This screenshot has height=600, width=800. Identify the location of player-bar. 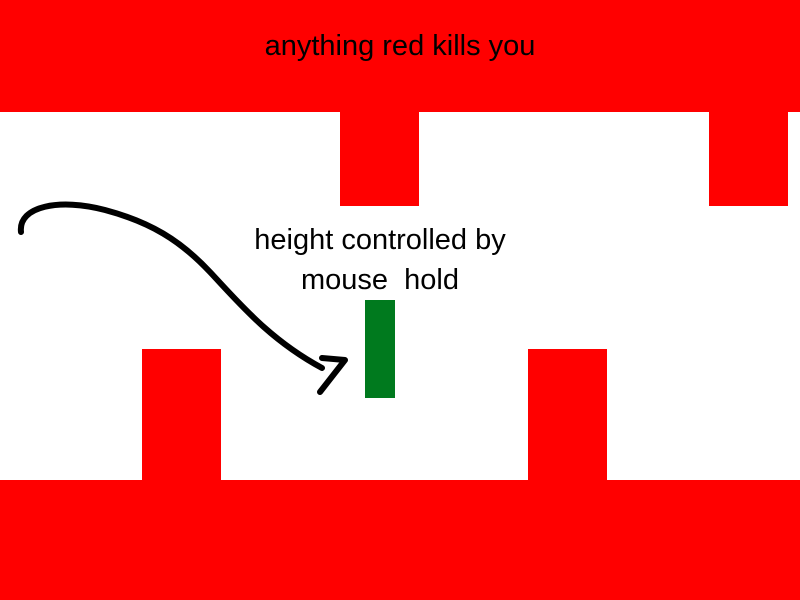
(380, 349).